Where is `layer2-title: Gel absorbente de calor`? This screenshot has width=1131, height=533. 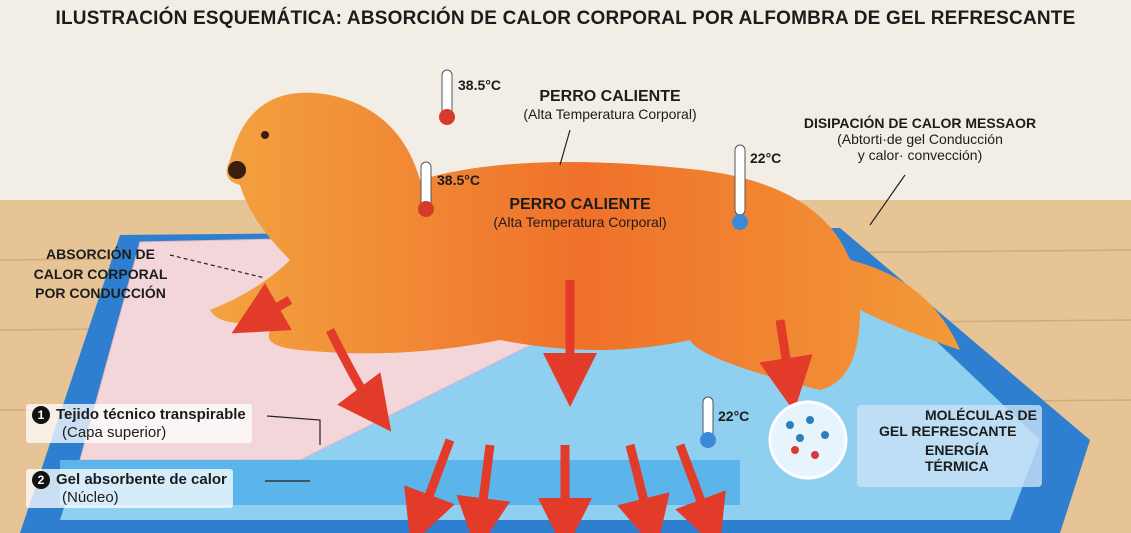 layer2-title: Gel absorbente de calor is located at coordinates (141, 479).